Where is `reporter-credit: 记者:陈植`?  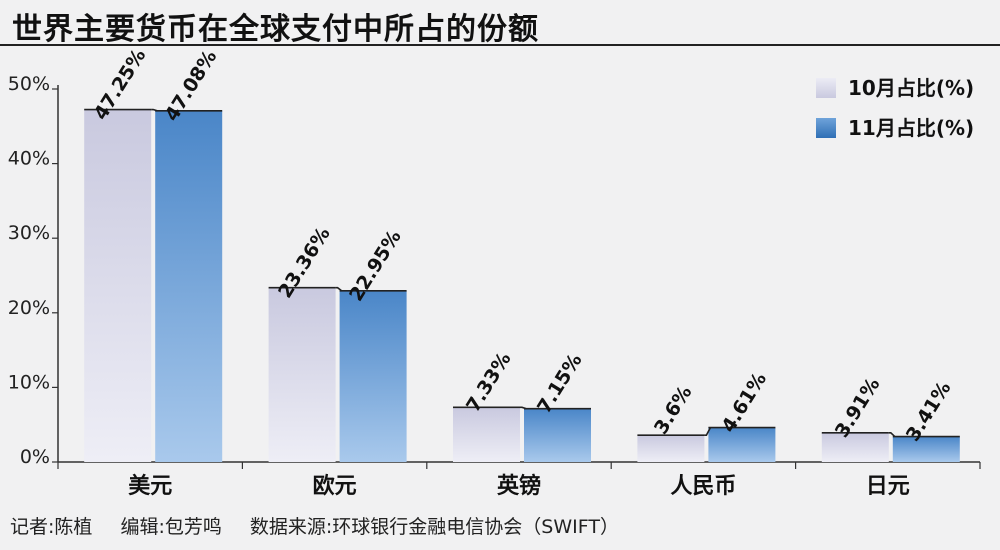 reporter-credit: 记者:陈植 is located at coordinates (51, 527).